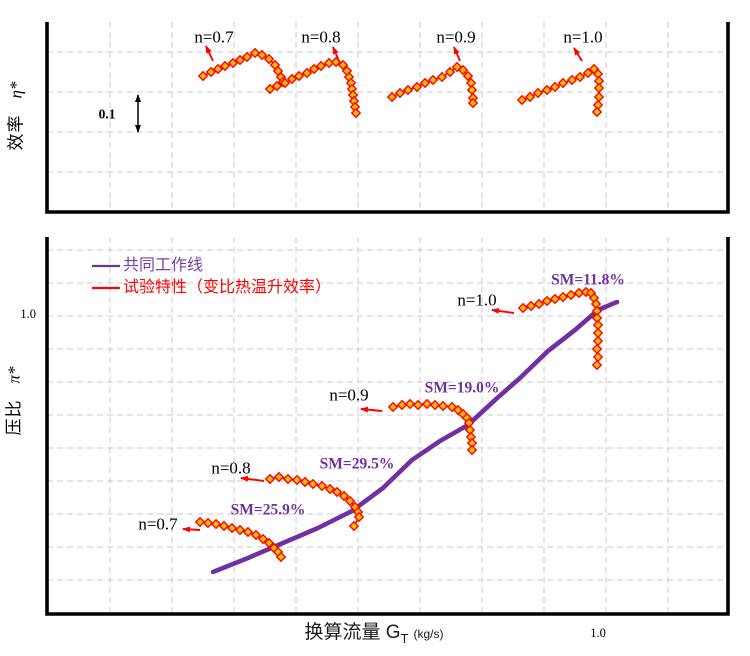 Image resolution: width=750 pixels, height=656 pixels. What do you see at coordinates (158, 524) in the screenshot?
I see `speed-label-bottom-n07: n=0.7` at bounding box center [158, 524].